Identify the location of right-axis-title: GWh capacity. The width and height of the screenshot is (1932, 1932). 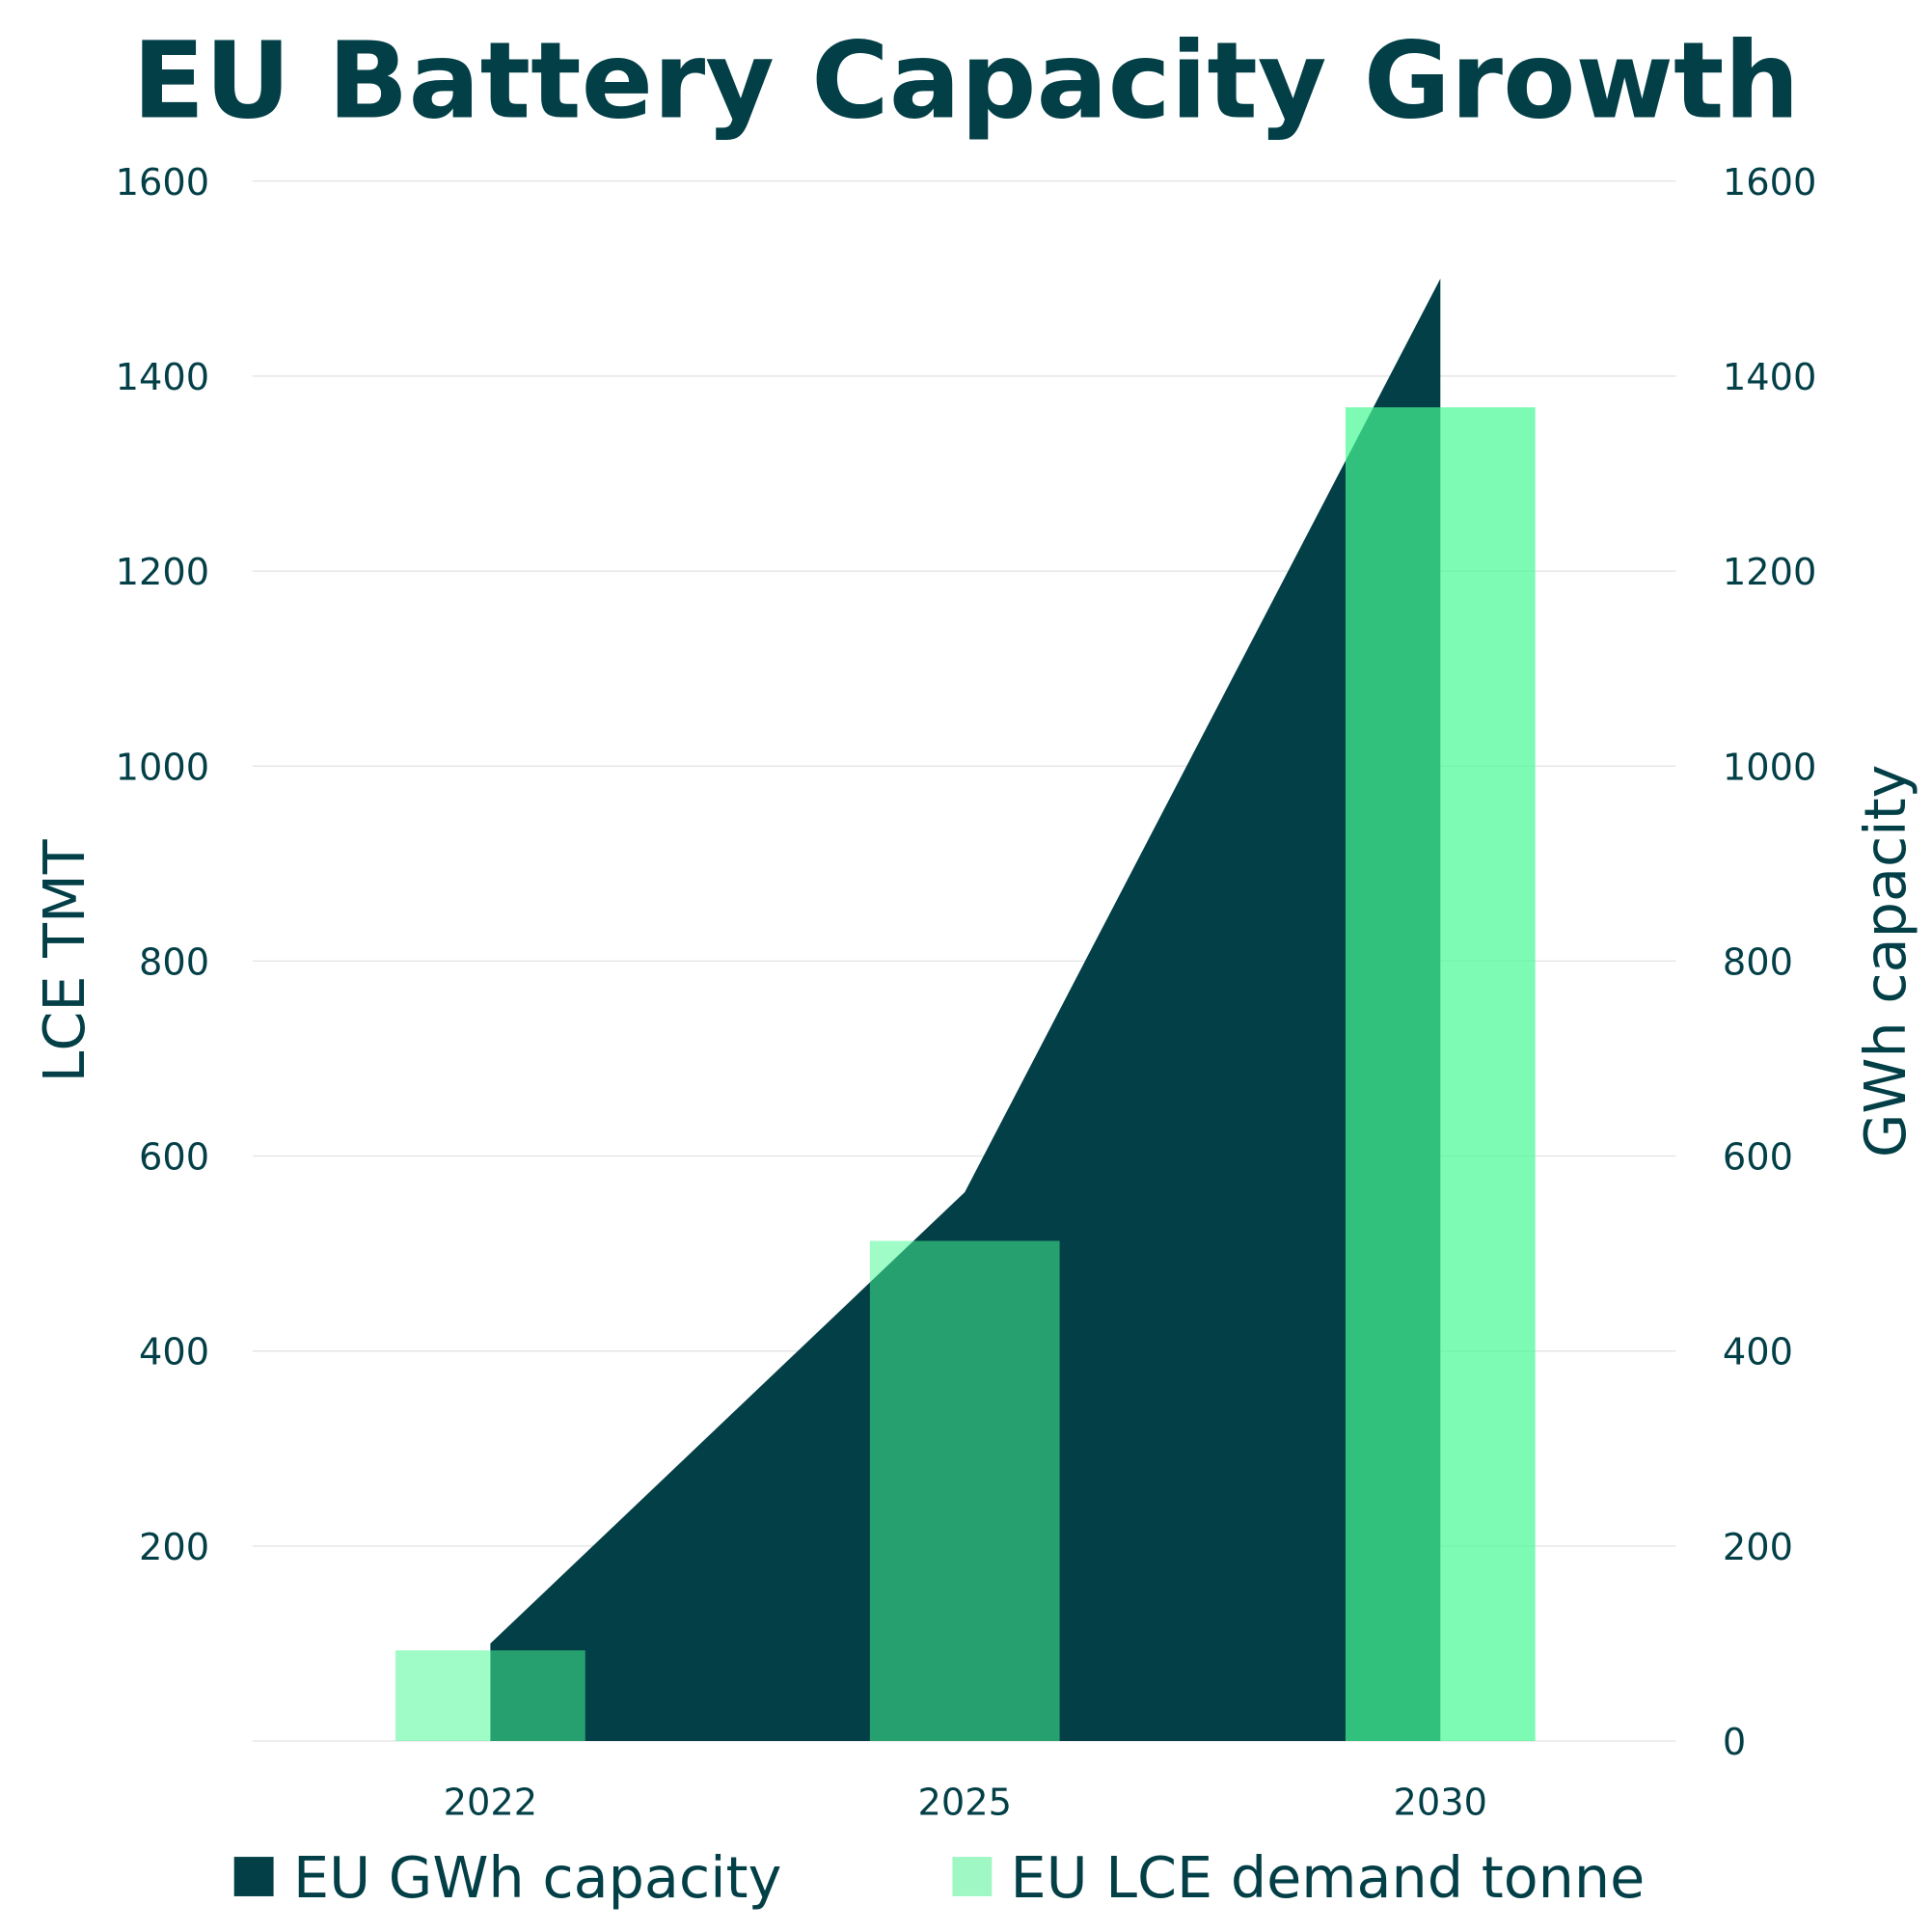
(1885, 961).